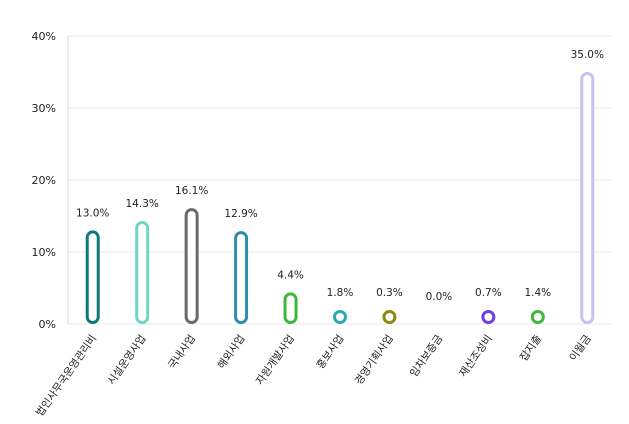 This screenshot has width=629, height=424. Describe the element at coordinates (537, 293) in the screenshot. I see `data-label: 1.4%` at that location.